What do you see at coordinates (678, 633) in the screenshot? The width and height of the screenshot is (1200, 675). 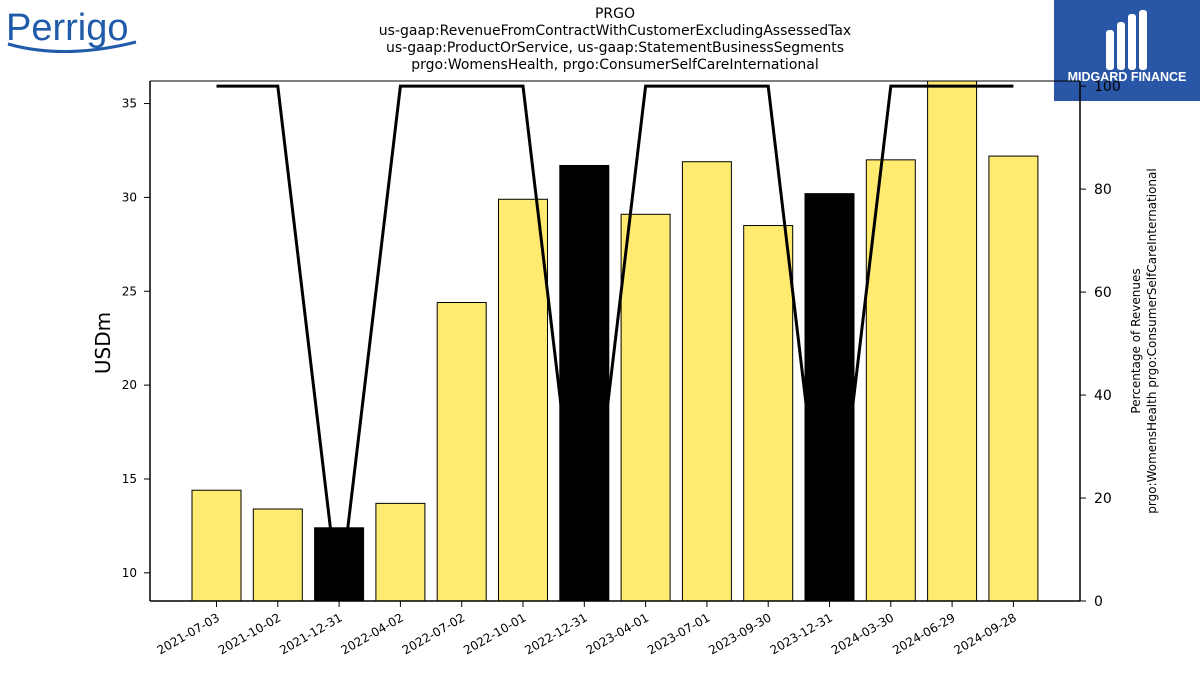 I see `x-tick-label-2023-07-01: 2023-07-01` at bounding box center [678, 633].